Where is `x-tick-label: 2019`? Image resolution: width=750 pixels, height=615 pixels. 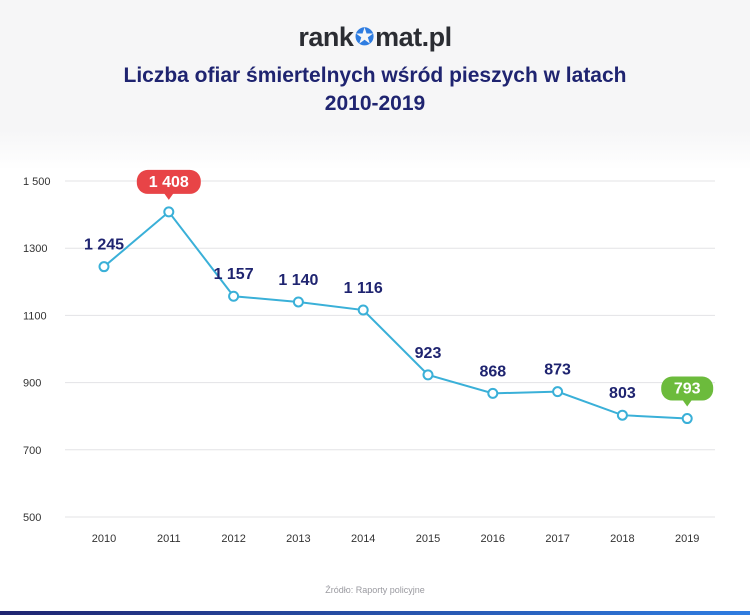 x-tick-label: 2019 is located at coordinates (687, 539).